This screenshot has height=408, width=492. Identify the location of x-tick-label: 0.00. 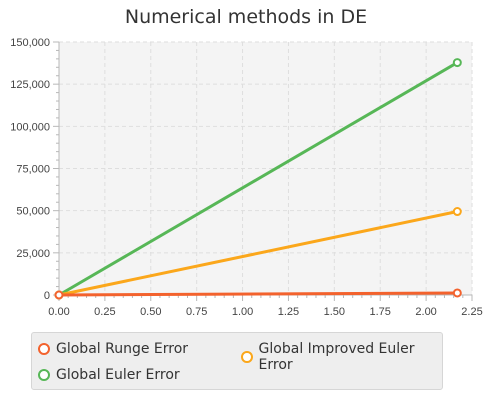
(58, 312).